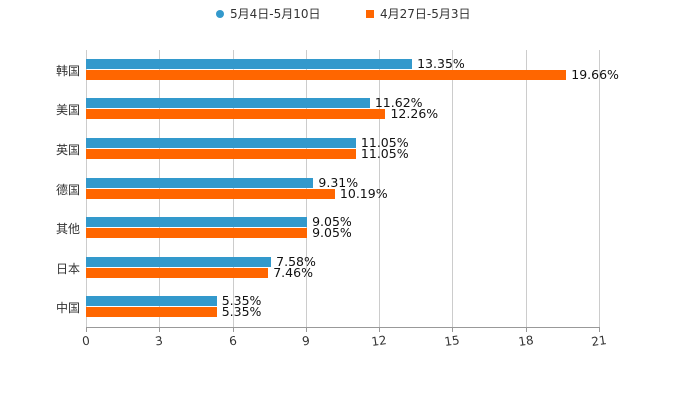  I want to click on legend-square-icon, so click(370, 13).